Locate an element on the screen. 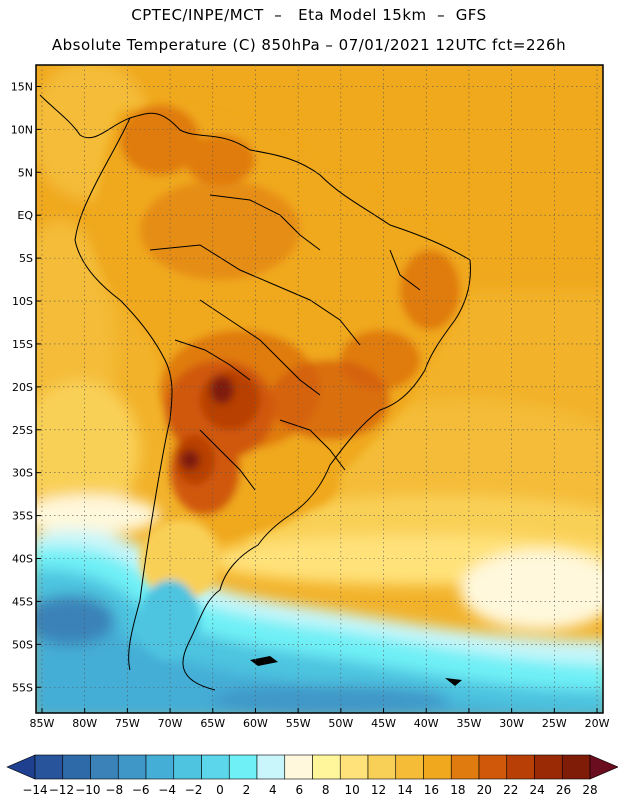 The image size is (618, 800). lat-label: EQ is located at coordinates (25, 215).